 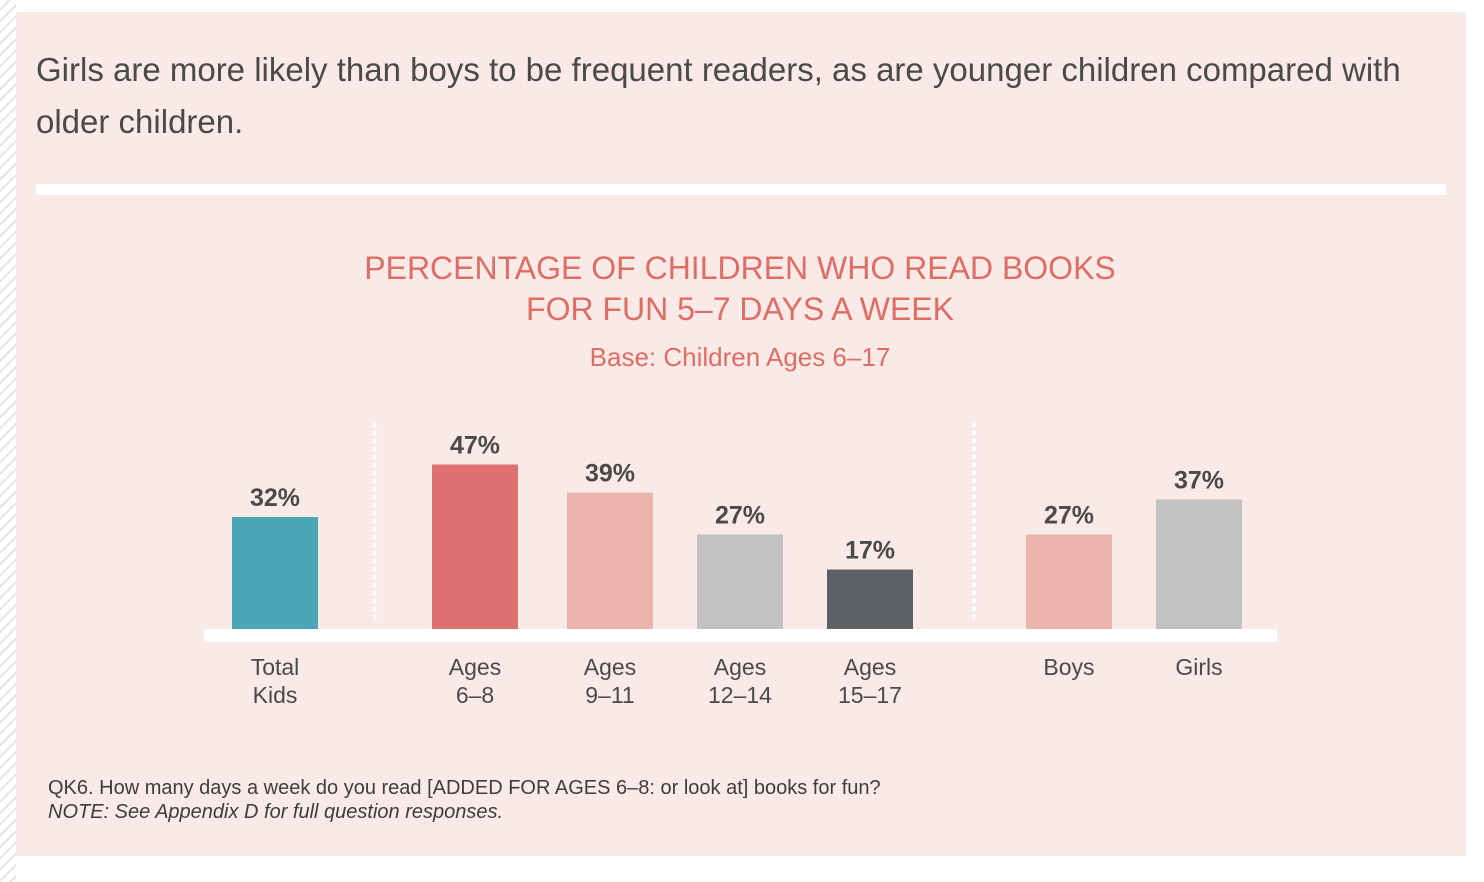 What do you see at coordinates (8, 441) in the screenshot?
I see `decorative-stripes` at bounding box center [8, 441].